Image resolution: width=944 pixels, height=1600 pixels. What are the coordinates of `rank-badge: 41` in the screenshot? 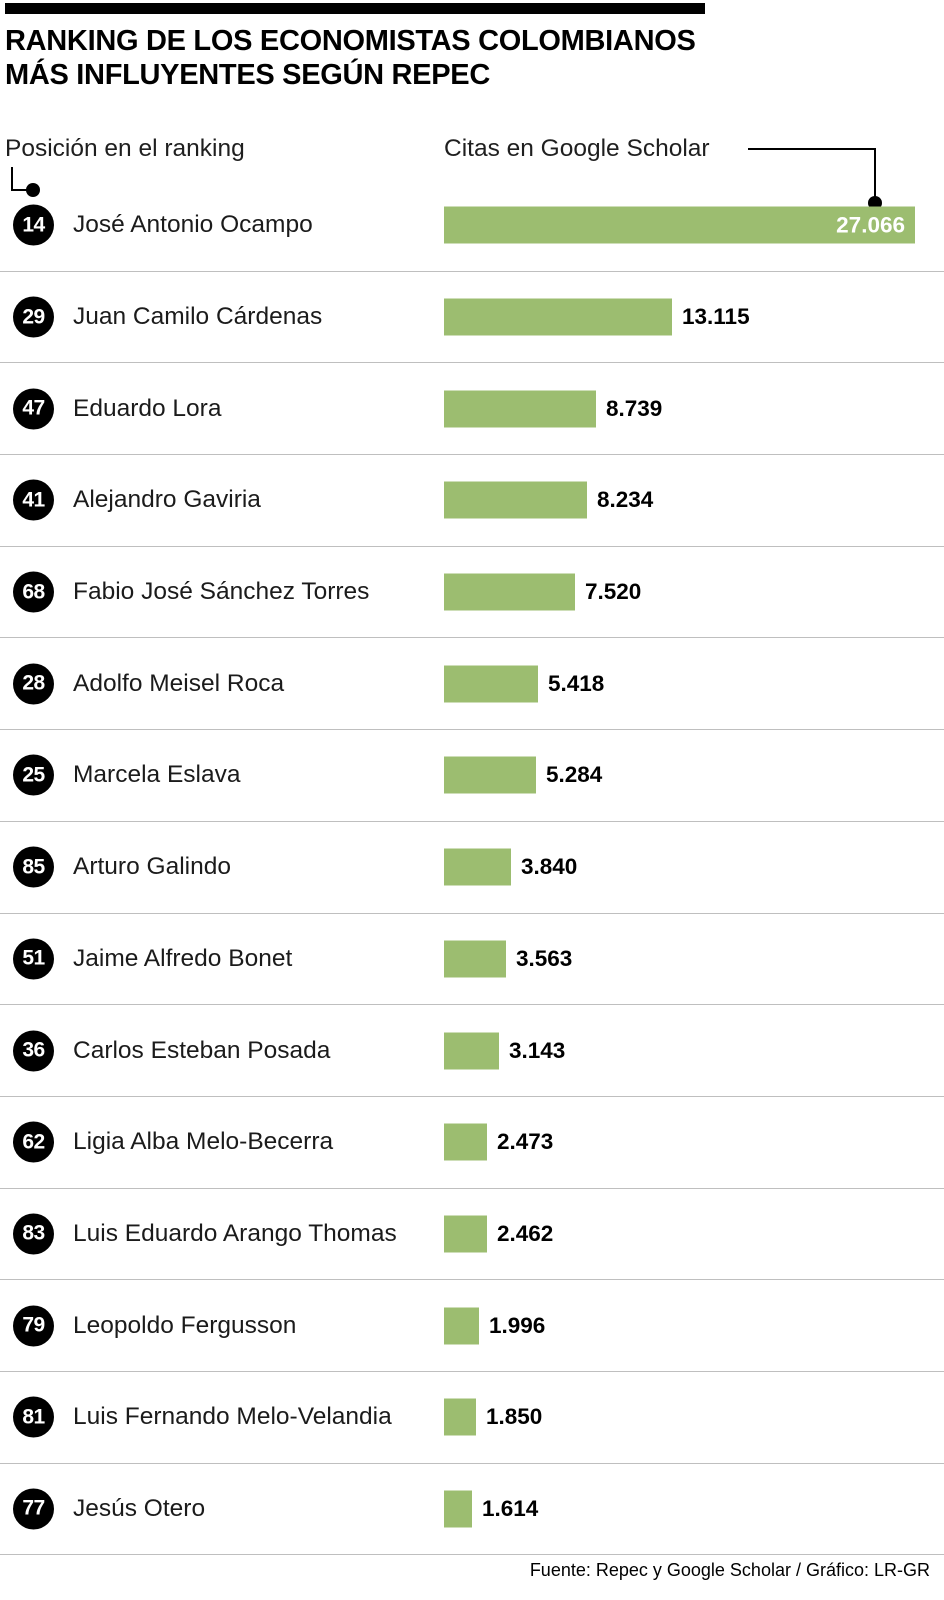 It's located at (33, 500).